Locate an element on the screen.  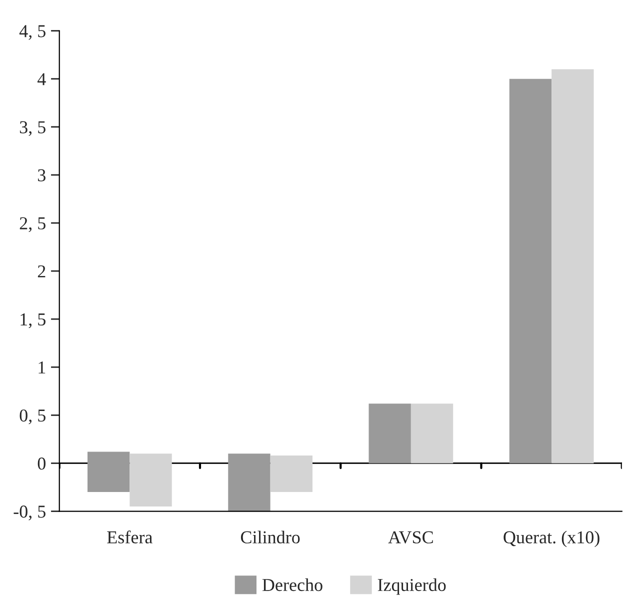
y-tick-label: 3 is located at coordinates (42, 175).